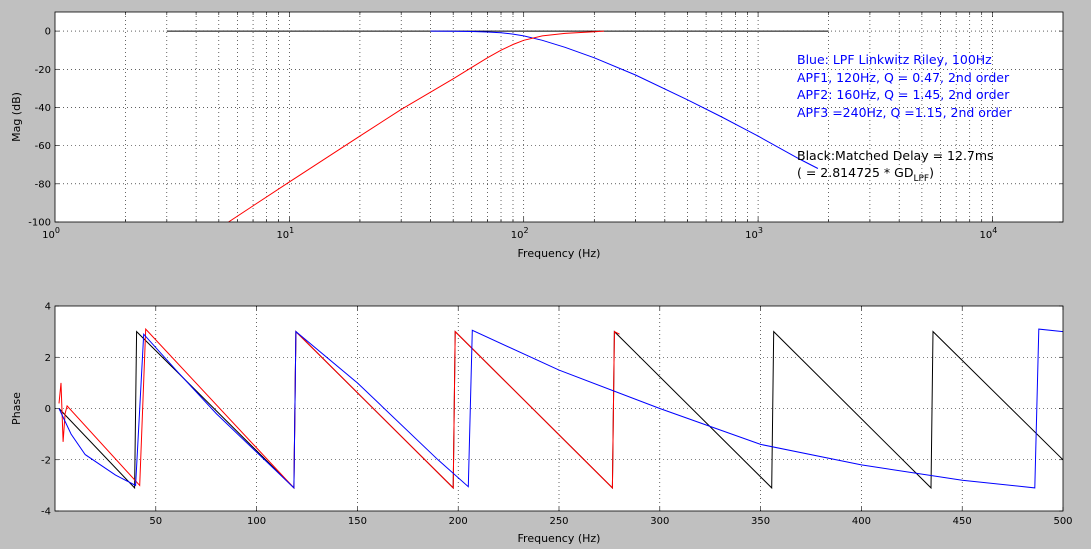 Image resolution: width=1091 pixels, height=549 pixels. I want to click on x-tick-label: 104, so click(989, 233).